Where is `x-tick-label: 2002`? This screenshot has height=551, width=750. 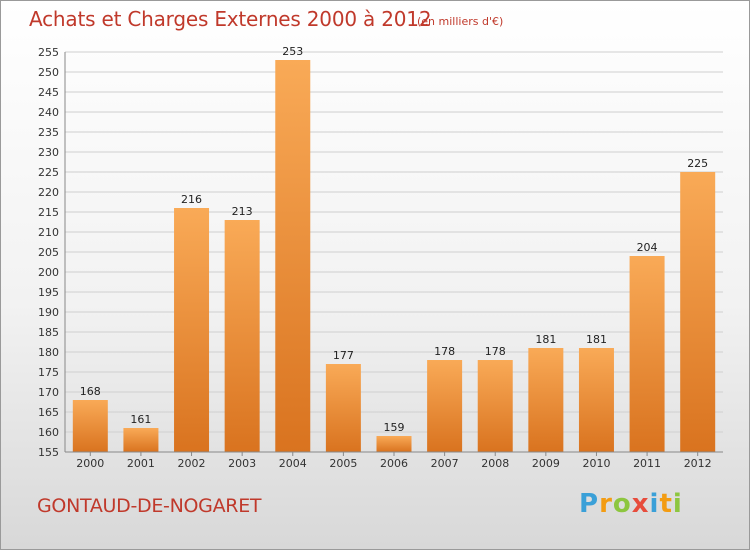 x-tick-label: 2002 is located at coordinates (192, 463).